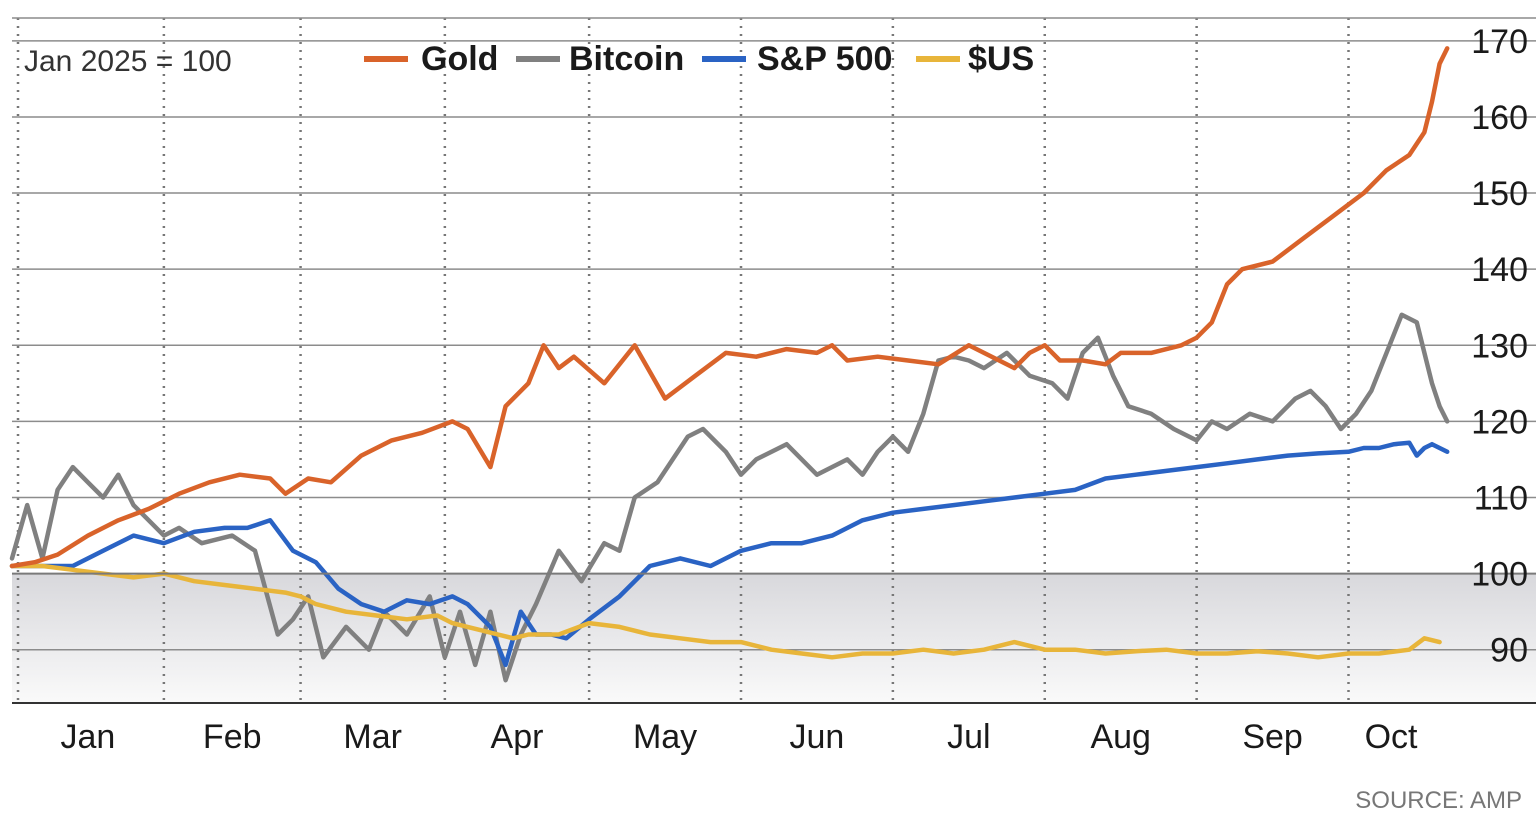  What do you see at coordinates (665, 737) in the screenshot?
I see `x-tick-label: May` at bounding box center [665, 737].